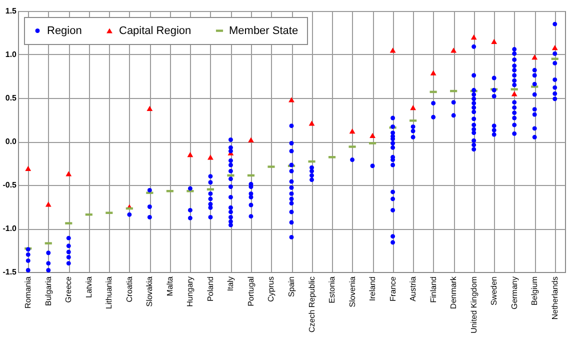 This screenshot has width=585, height=338. I want to click on x-tick-label: Croatia, so click(129, 289).